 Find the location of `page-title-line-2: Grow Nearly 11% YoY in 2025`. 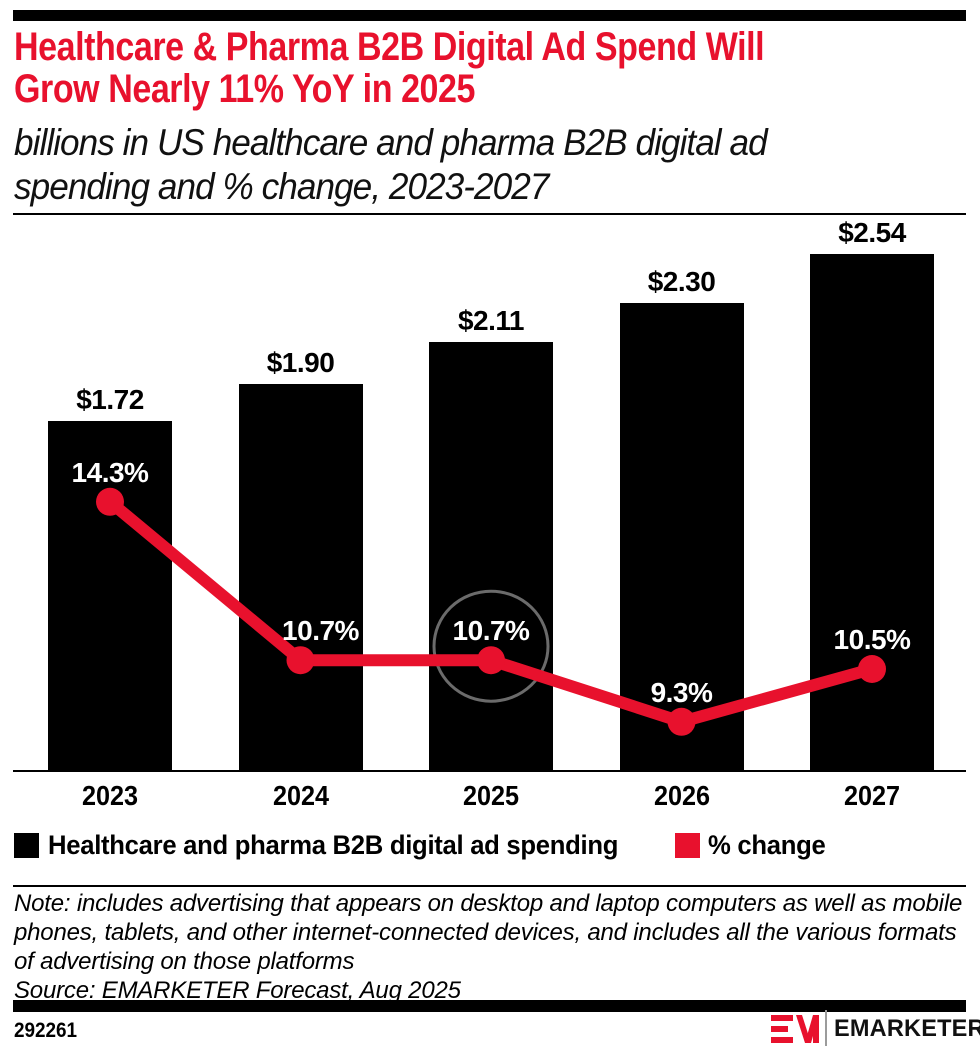

page-title-line-2: Grow Nearly 11% YoY in 2025 is located at coordinates (245, 89).